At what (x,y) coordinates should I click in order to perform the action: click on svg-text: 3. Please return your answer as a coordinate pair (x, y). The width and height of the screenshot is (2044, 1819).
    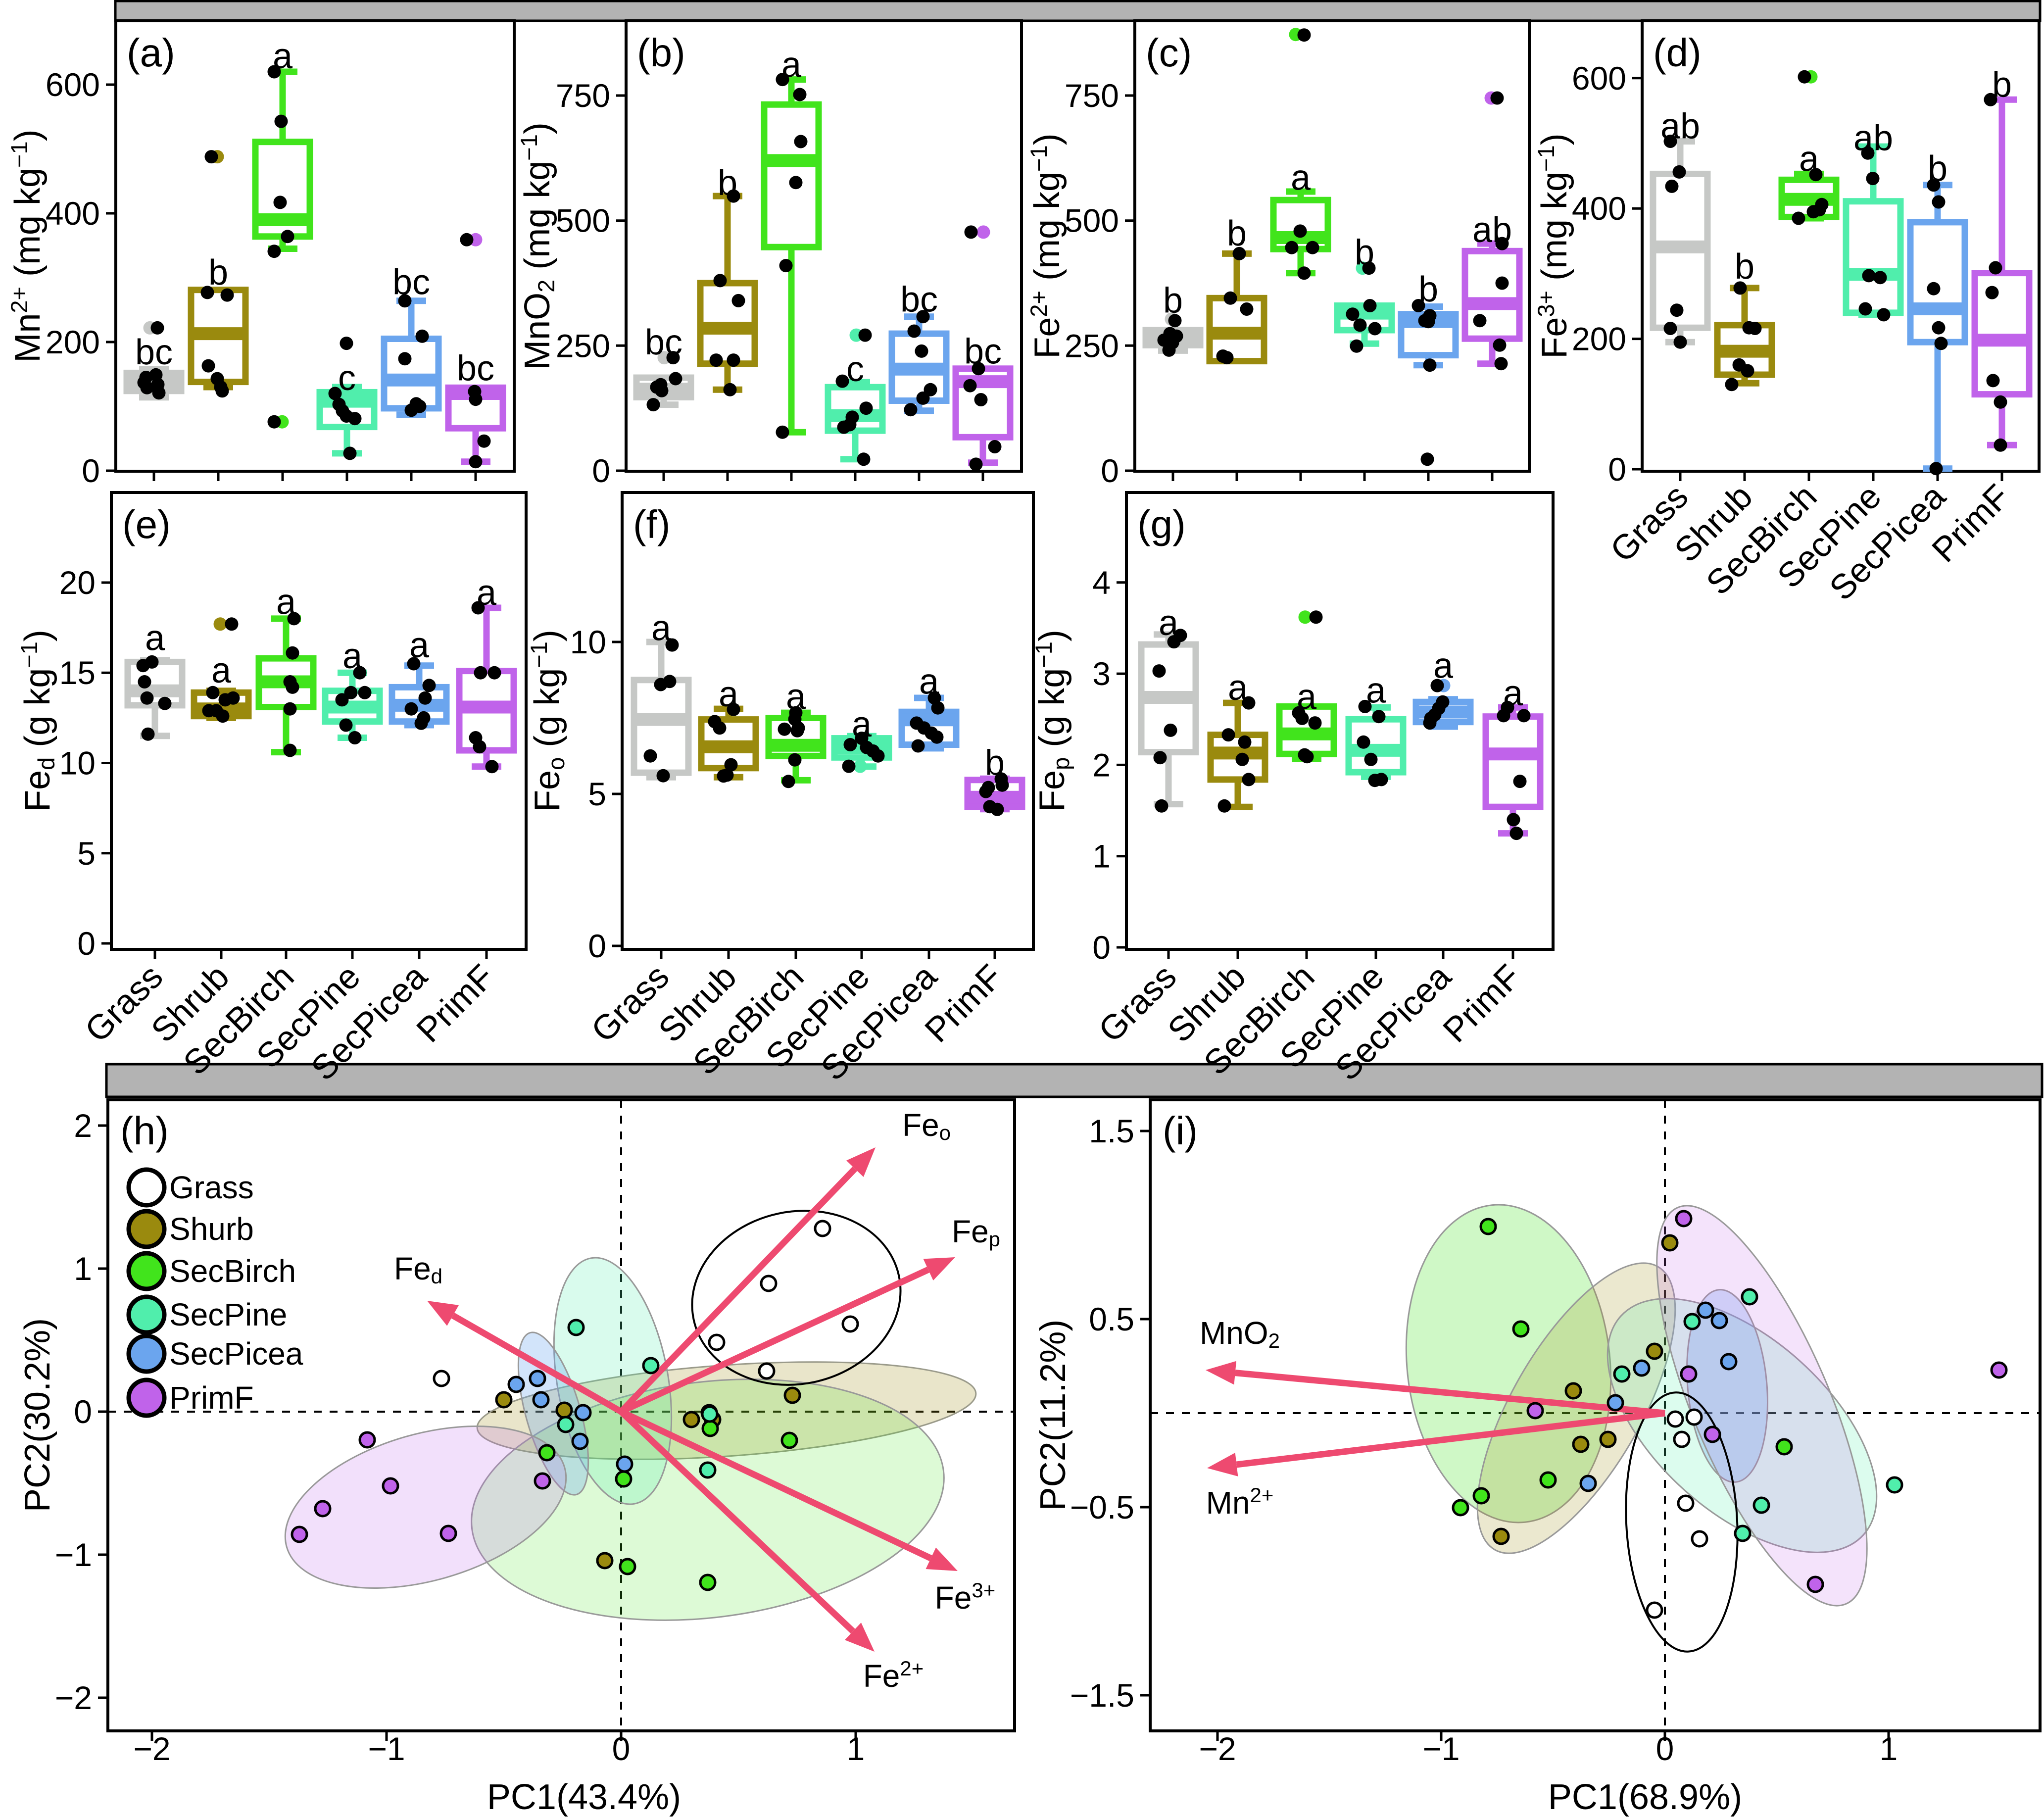
    Looking at the image, I should click on (1101, 673).